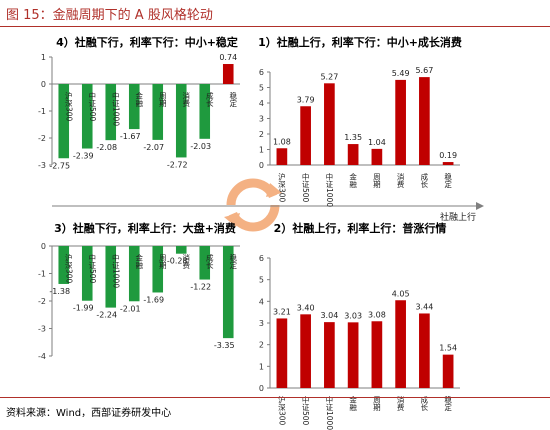  I want to click on y-tick-label: -3, so click(42, 329).